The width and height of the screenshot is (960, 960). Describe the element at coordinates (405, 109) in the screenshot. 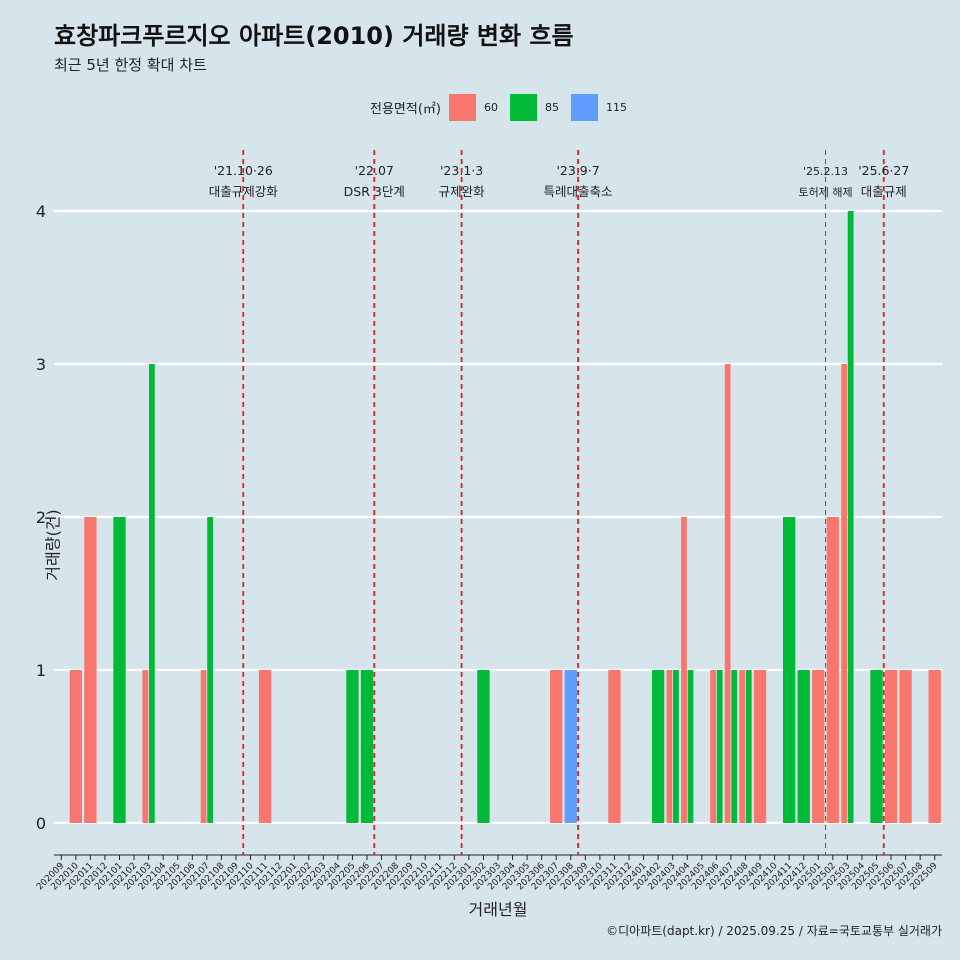

I see `legend-title: 전용면적(㎡)` at that location.